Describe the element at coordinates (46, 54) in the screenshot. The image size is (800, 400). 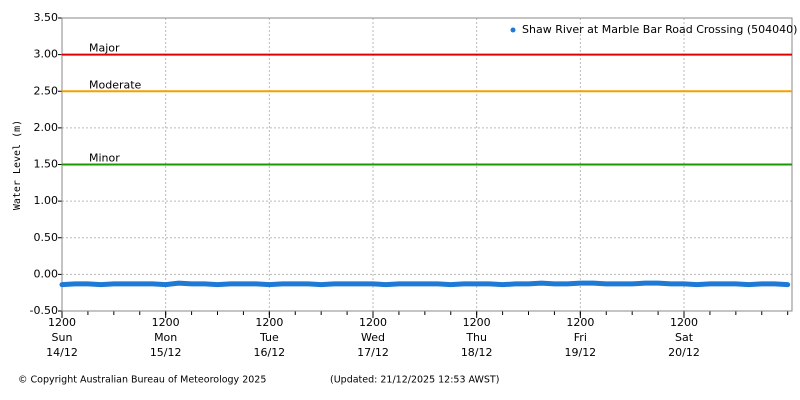
I see `y-tick-label: 3.00` at that location.